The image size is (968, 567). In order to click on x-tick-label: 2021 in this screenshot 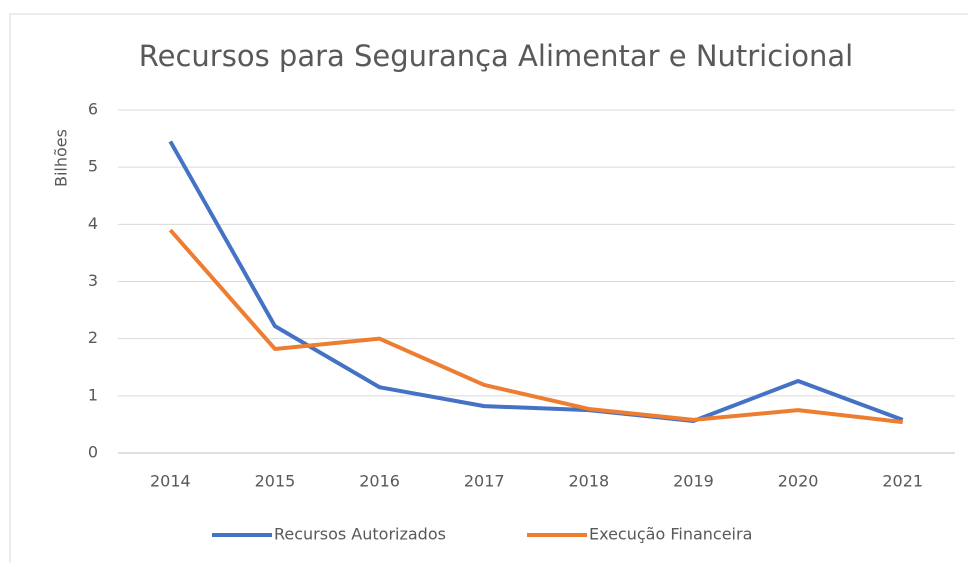, I will do `click(902, 481)`.